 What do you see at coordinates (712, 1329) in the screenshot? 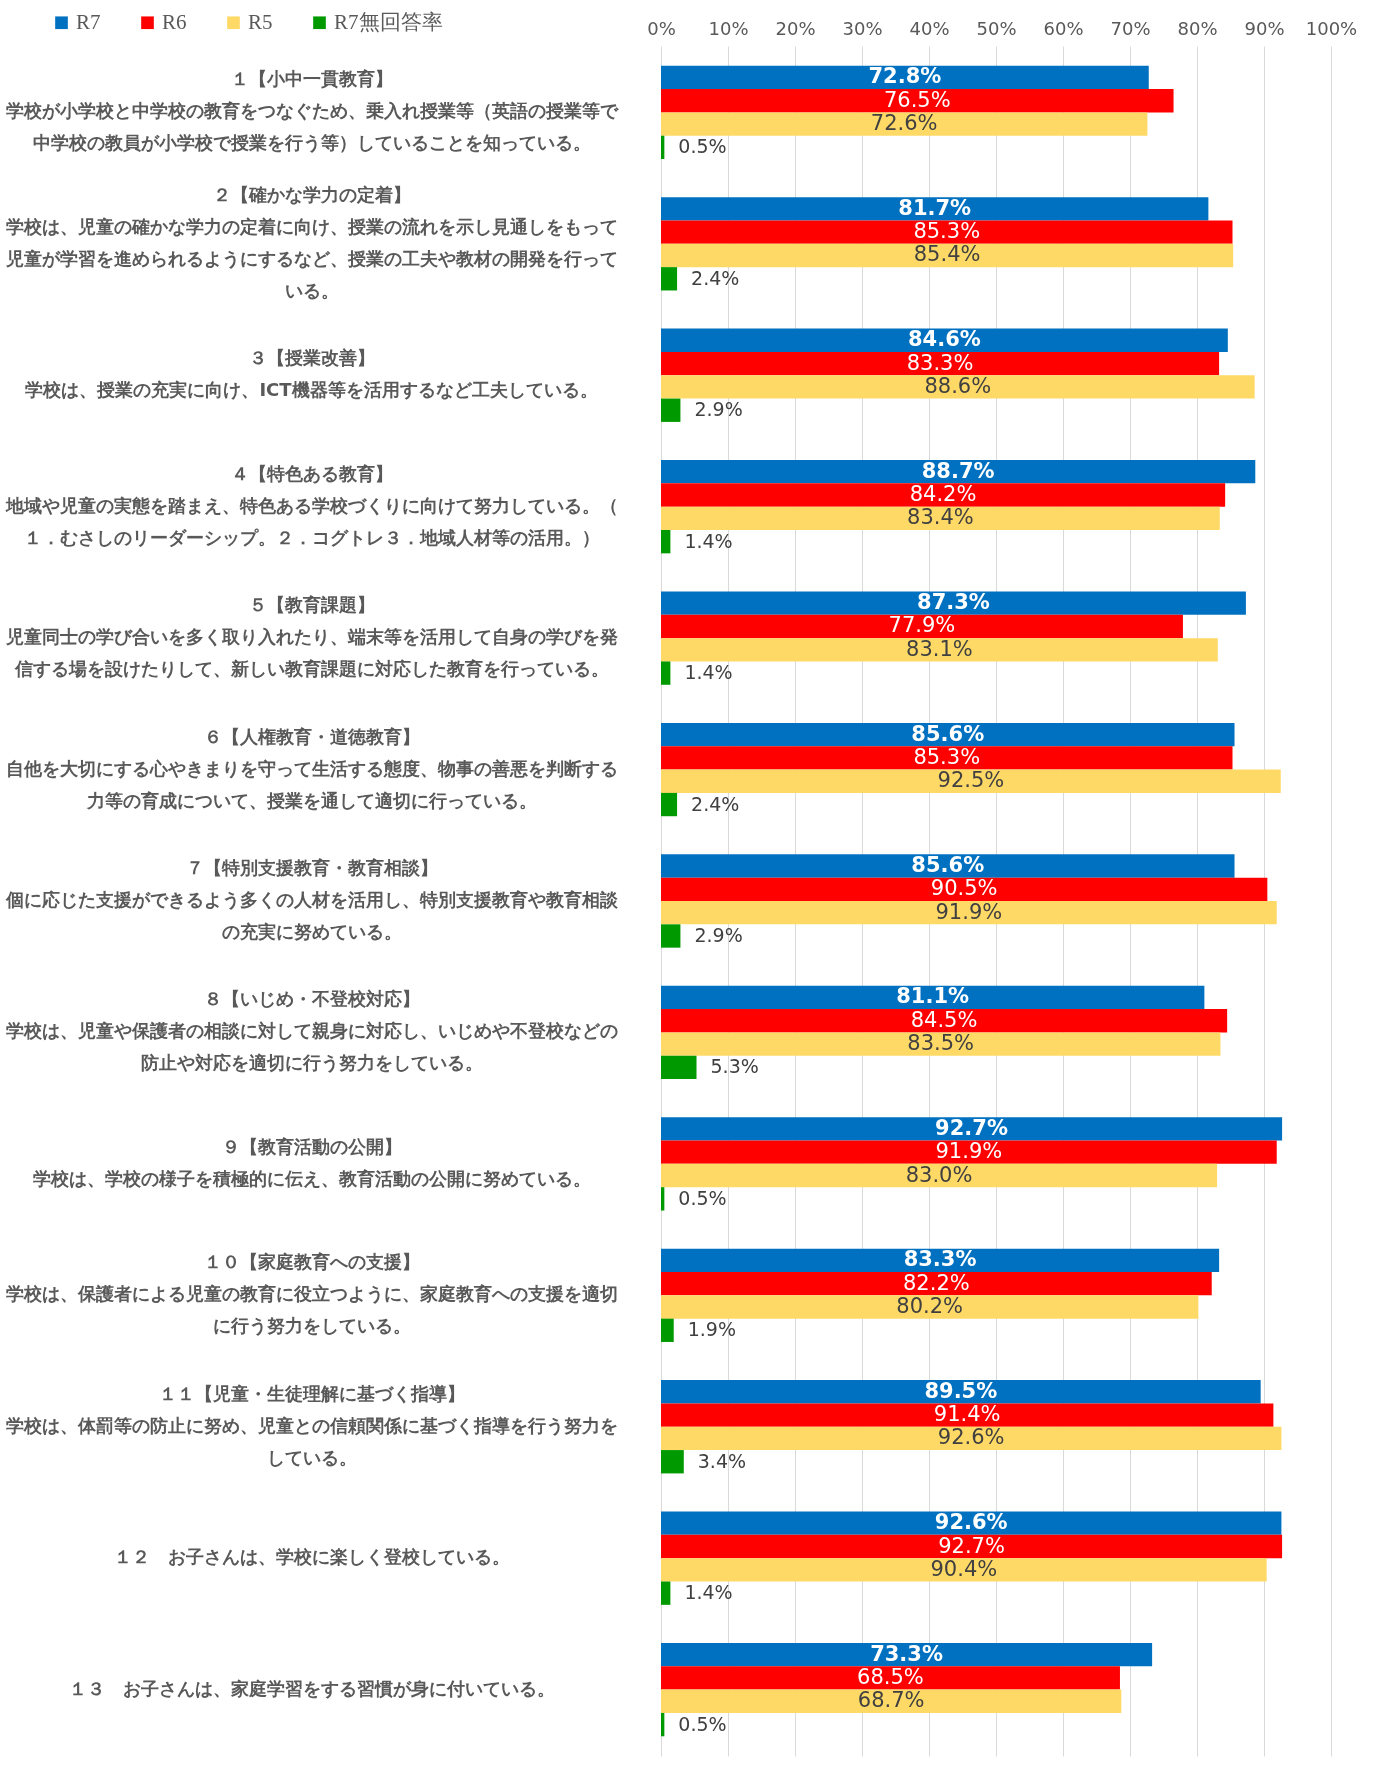
I see `data-label: 1.9%` at bounding box center [712, 1329].